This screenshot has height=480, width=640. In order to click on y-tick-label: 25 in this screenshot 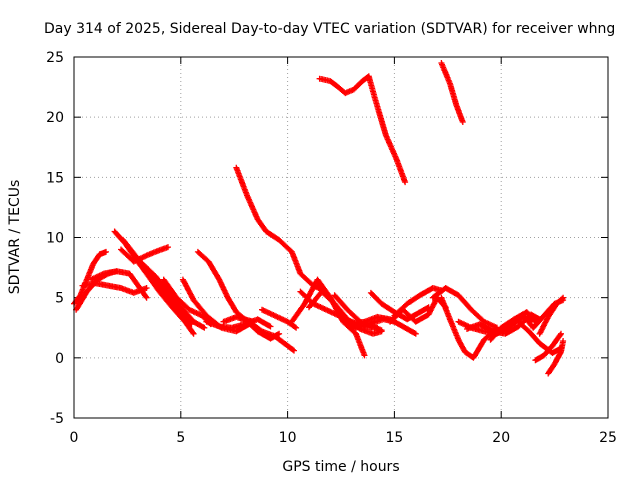, I will do `click(55, 58)`.